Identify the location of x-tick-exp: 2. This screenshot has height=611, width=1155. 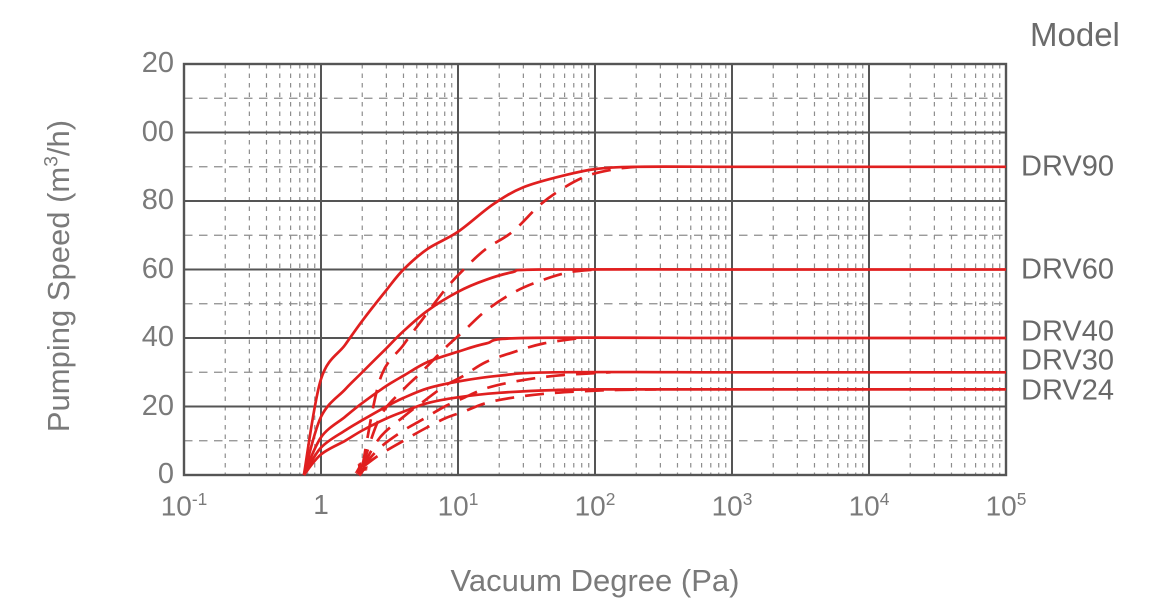
(610, 499).